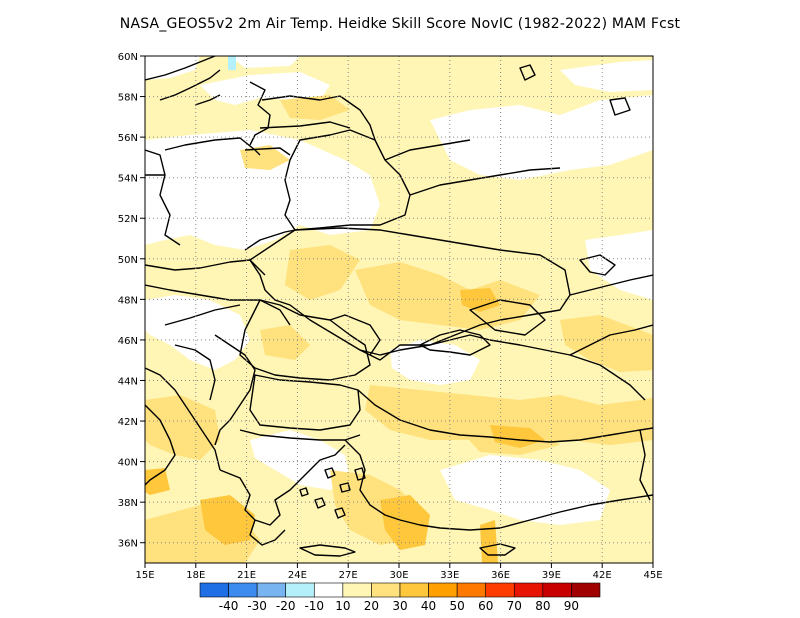 The height and width of the screenshot is (618, 800). Describe the element at coordinates (286, 606) in the screenshot. I see `colorbar-label: -20` at that location.